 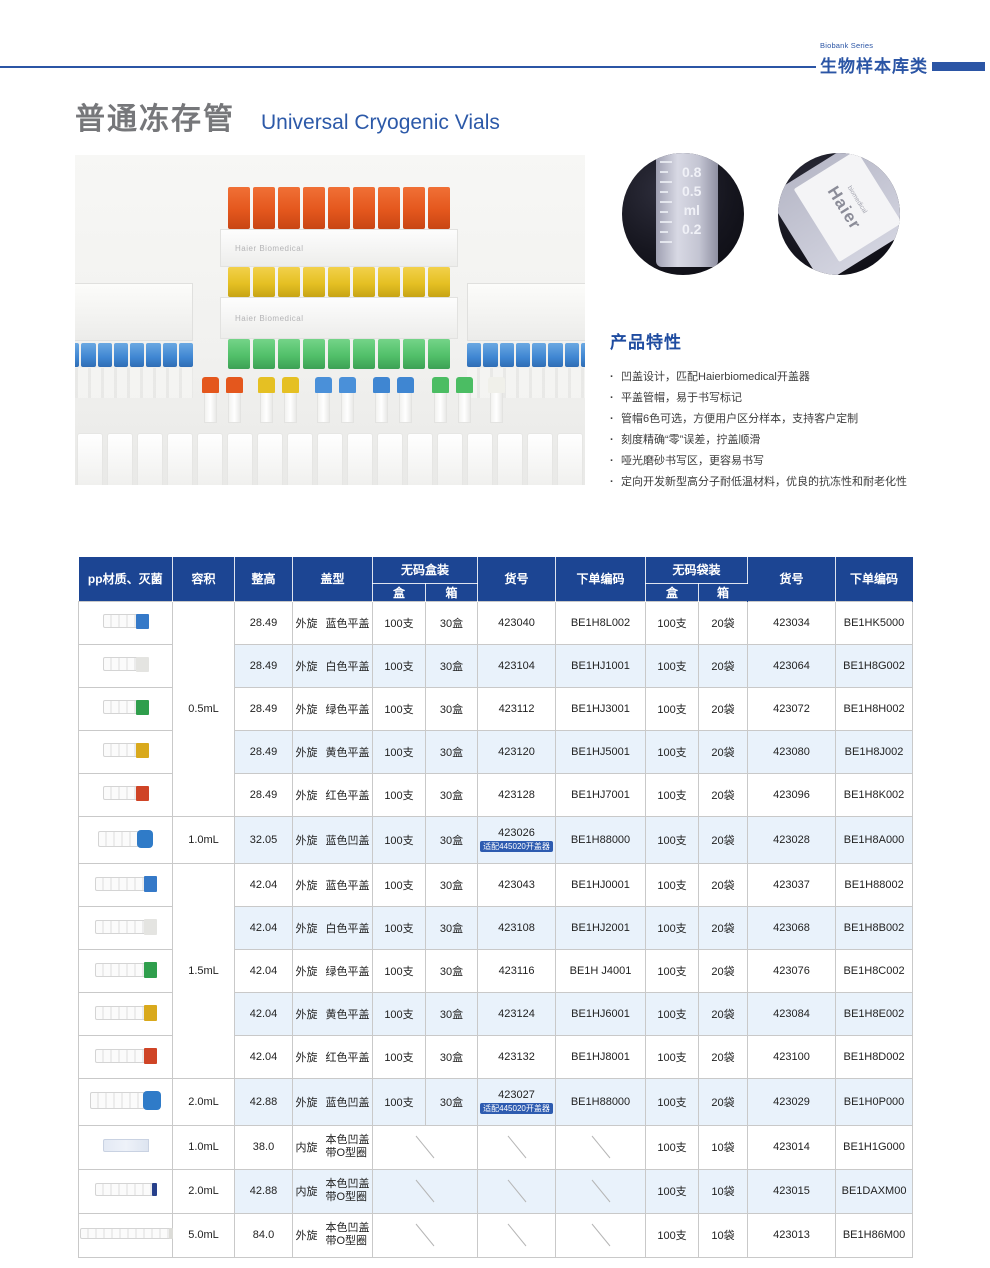 What do you see at coordinates (800, 419) in the screenshot?
I see `feature-item: 管帽6色可选，方便用户区分样本，支持客户定制` at bounding box center [800, 419].